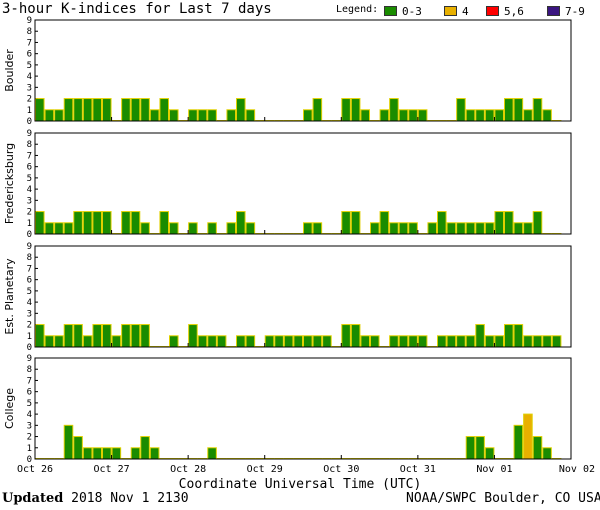  I want to click on y-tick-label: 0, so click(29, 460).